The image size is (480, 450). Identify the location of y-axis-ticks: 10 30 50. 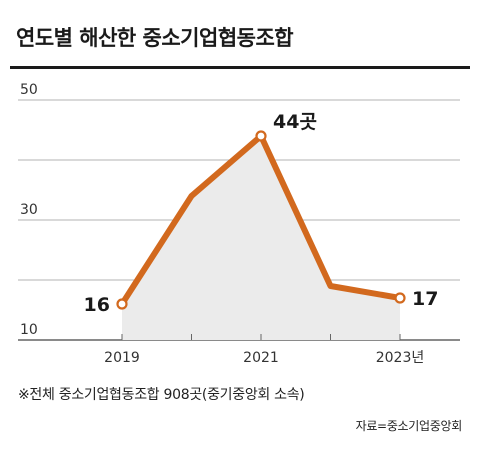
(29, 210).